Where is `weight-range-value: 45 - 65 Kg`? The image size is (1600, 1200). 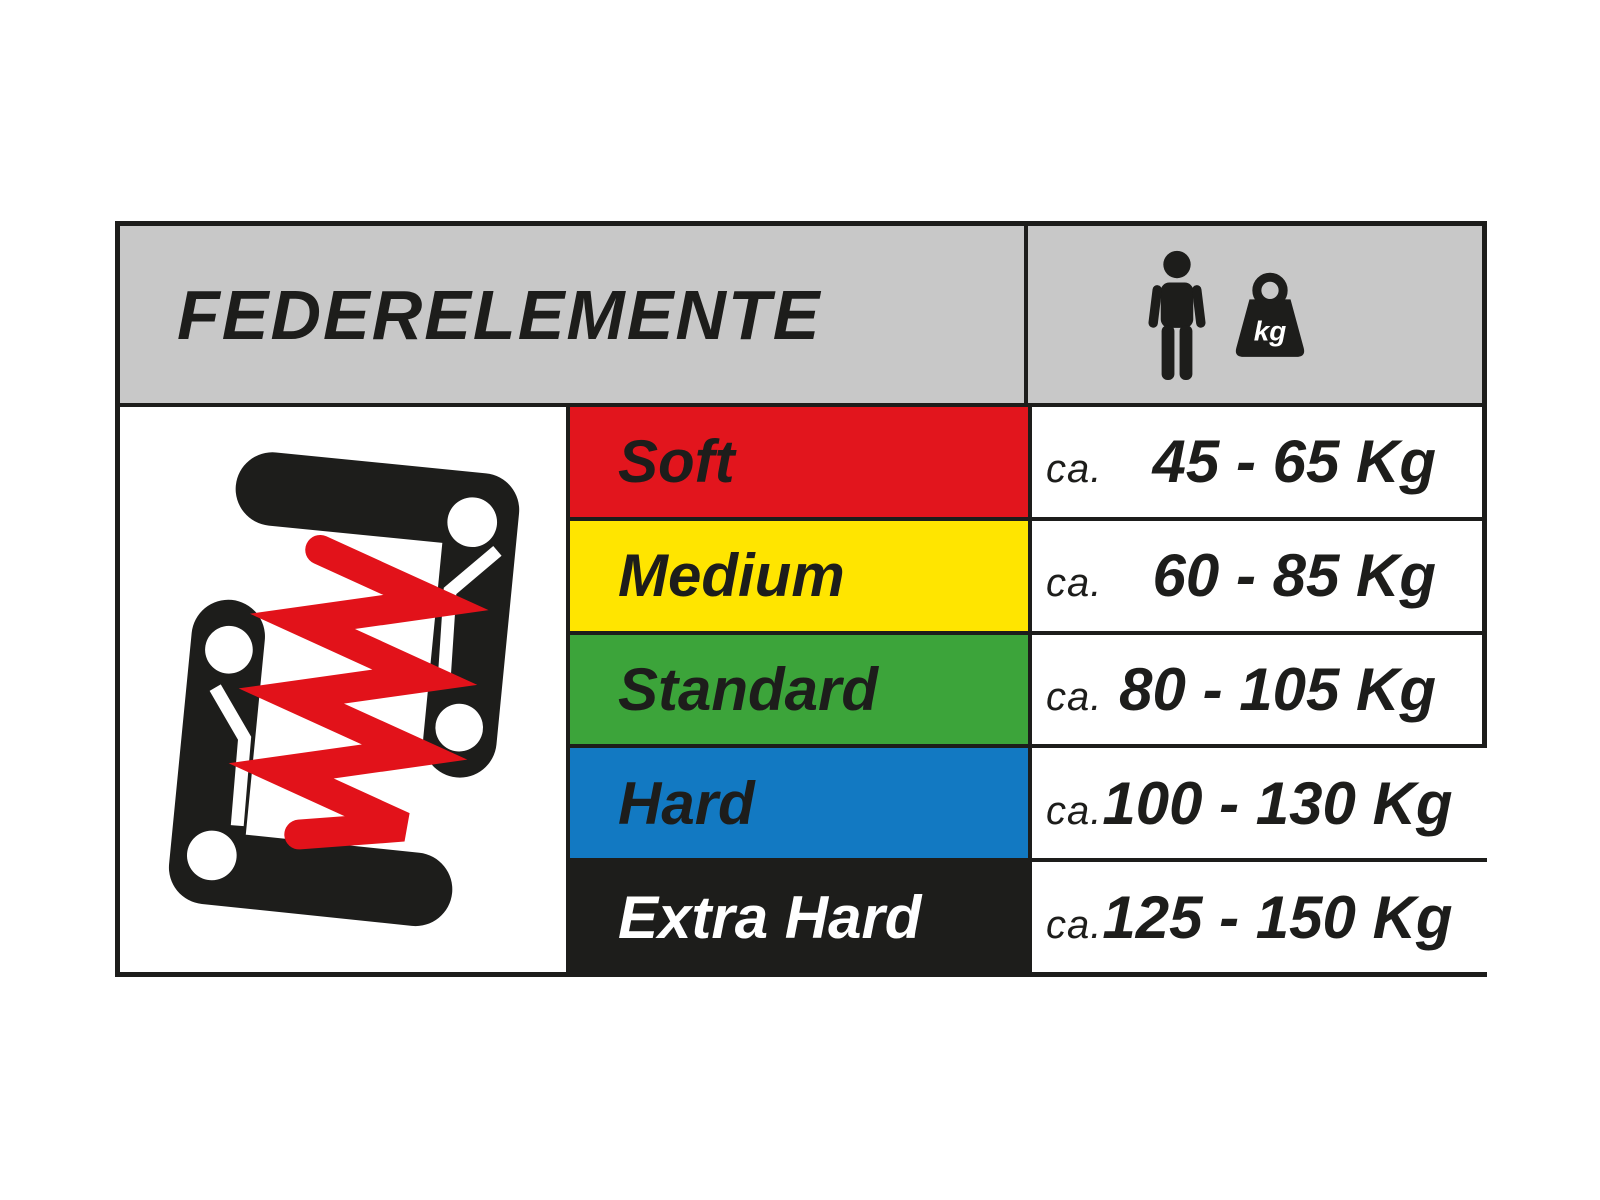 weight-range-value: 45 - 65 Kg is located at coordinates (1294, 462).